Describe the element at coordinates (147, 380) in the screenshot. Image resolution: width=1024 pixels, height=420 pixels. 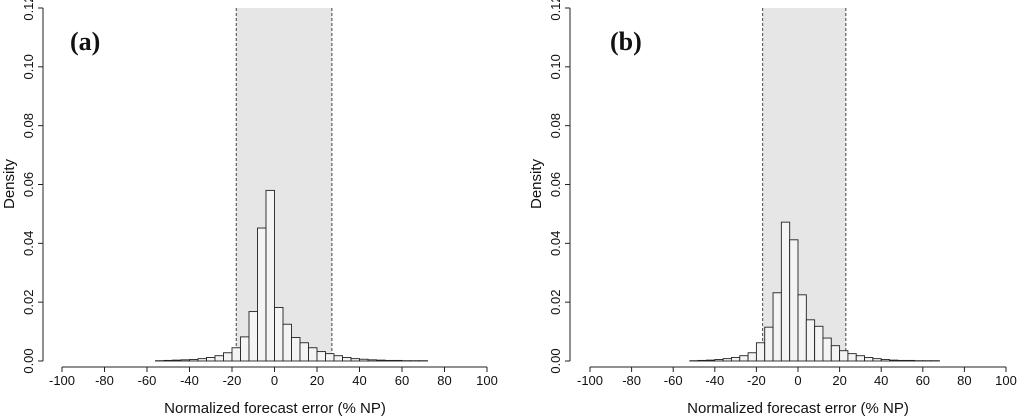
I see `x-tick-label: -60` at that location.